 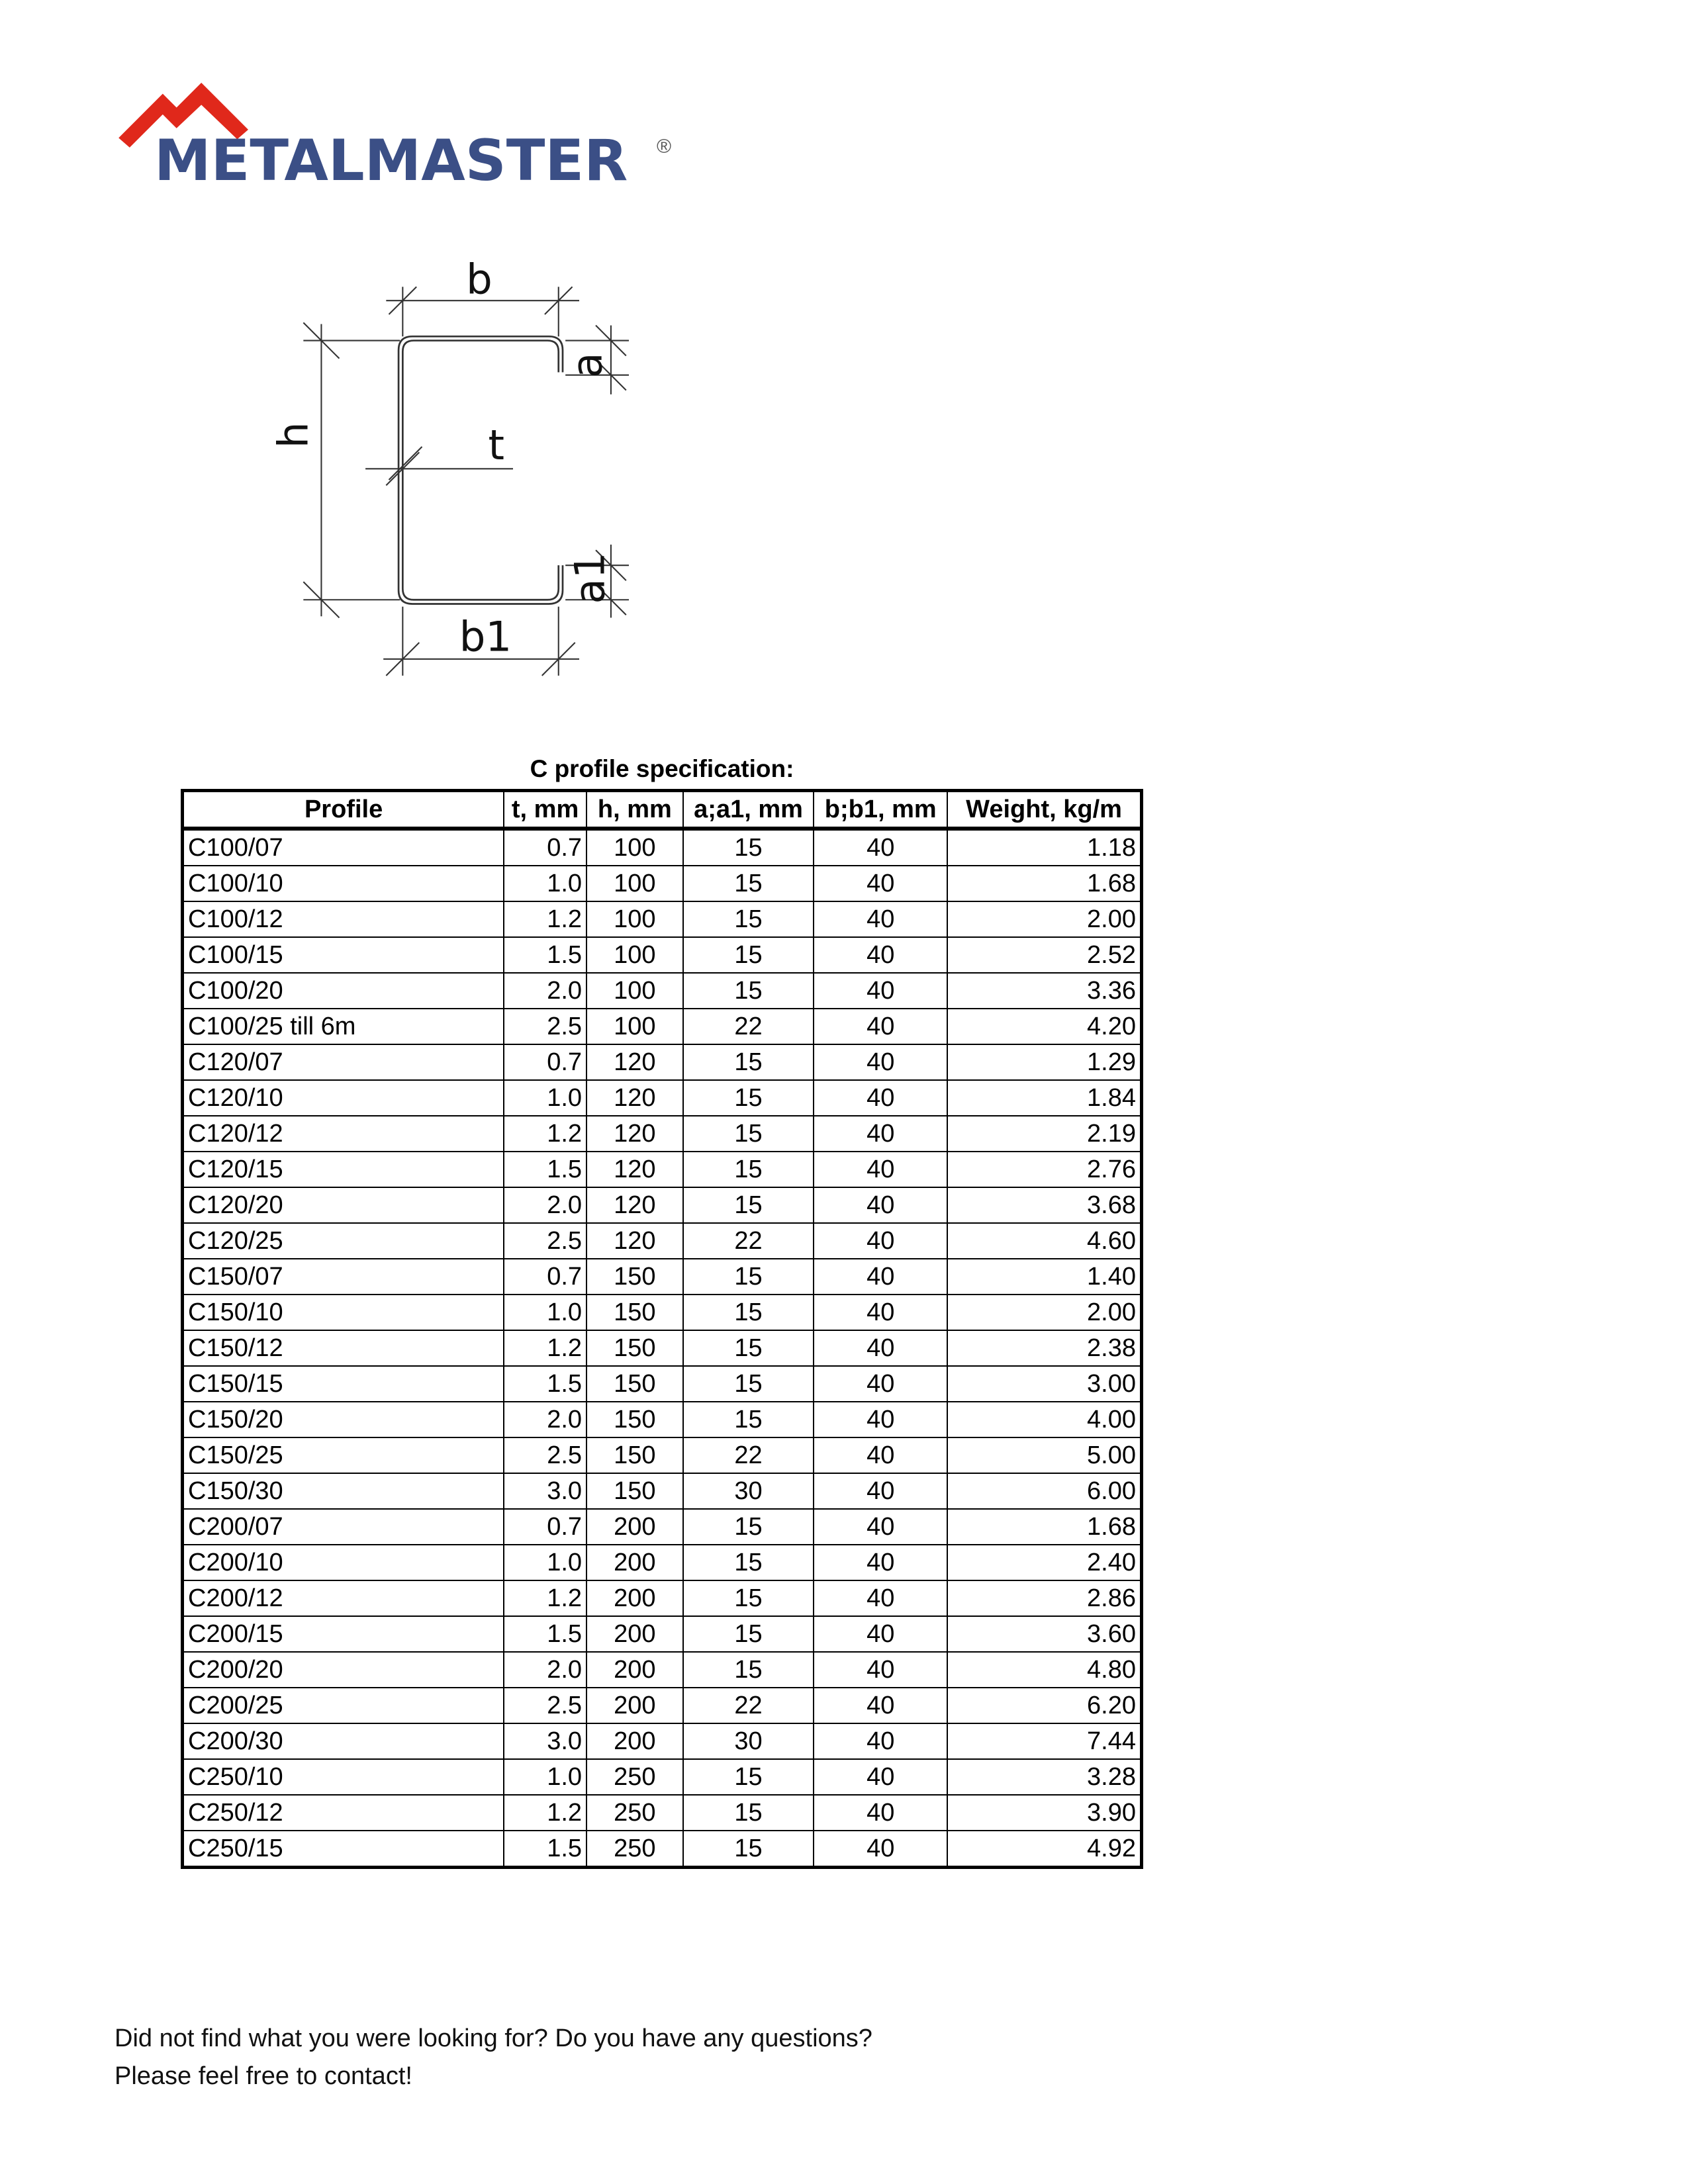 I want to click on table-row: C150/07 0.7 150 15 40 1.40, so click(x=662, y=1277).